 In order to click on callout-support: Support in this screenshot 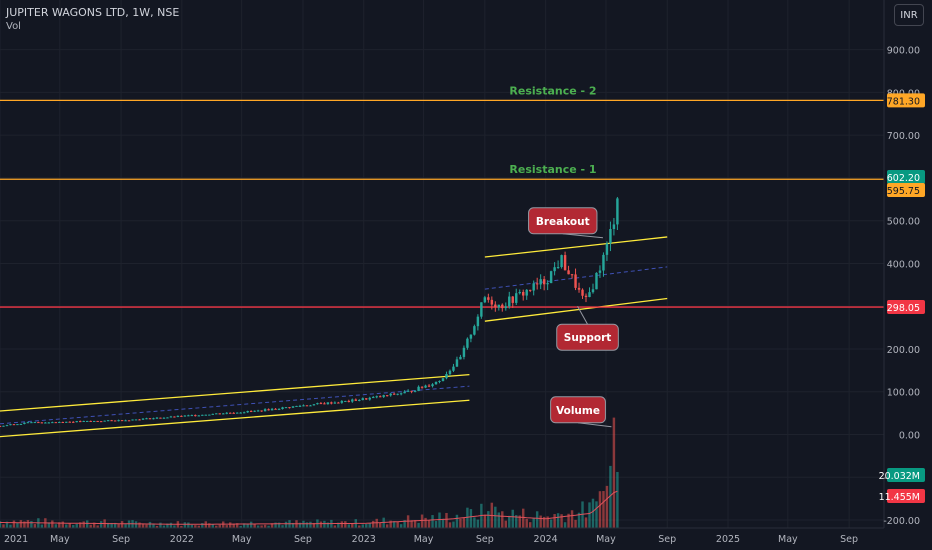, I will do `click(587, 328)`.